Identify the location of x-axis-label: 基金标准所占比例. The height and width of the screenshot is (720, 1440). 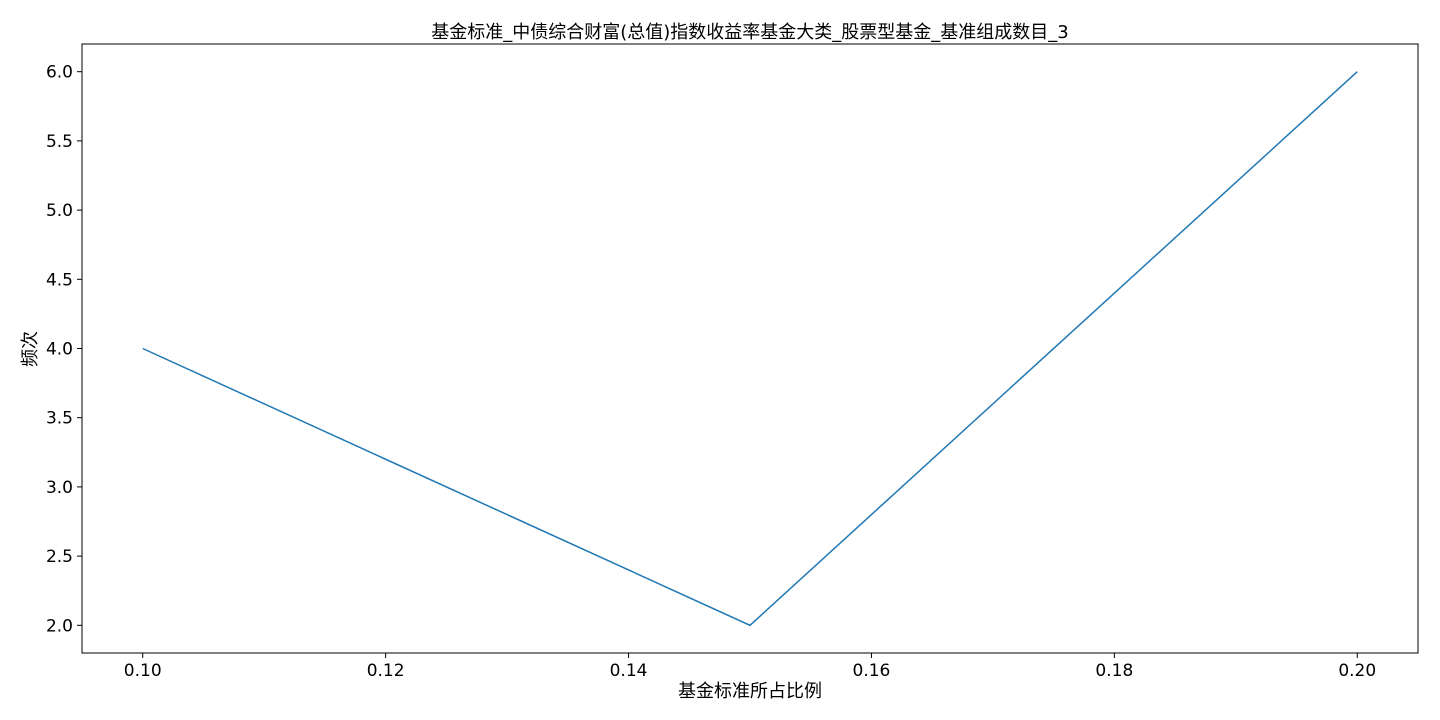
(750, 691).